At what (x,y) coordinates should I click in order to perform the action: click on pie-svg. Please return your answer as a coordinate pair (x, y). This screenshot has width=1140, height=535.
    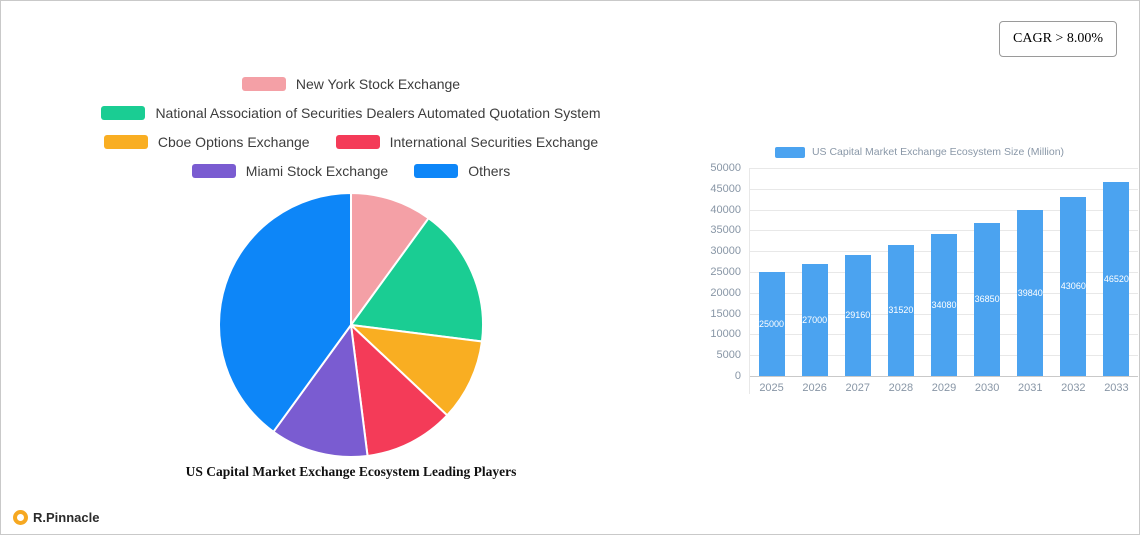
    Looking at the image, I should click on (351, 324).